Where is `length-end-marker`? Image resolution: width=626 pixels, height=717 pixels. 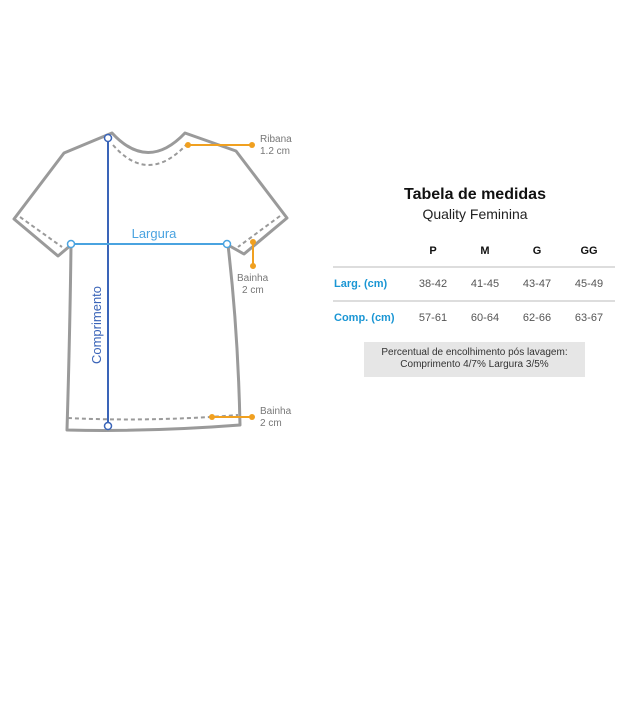
length-end-marker is located at coordinates (108, 426).